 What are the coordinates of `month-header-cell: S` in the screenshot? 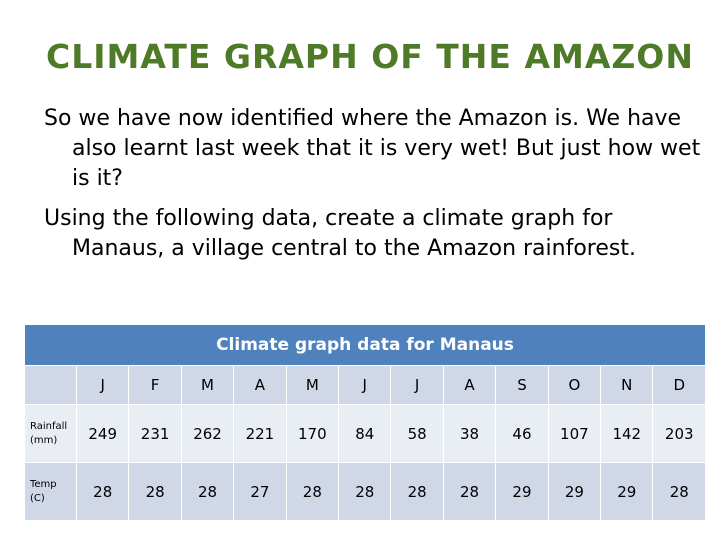 It's located at (522, 385).